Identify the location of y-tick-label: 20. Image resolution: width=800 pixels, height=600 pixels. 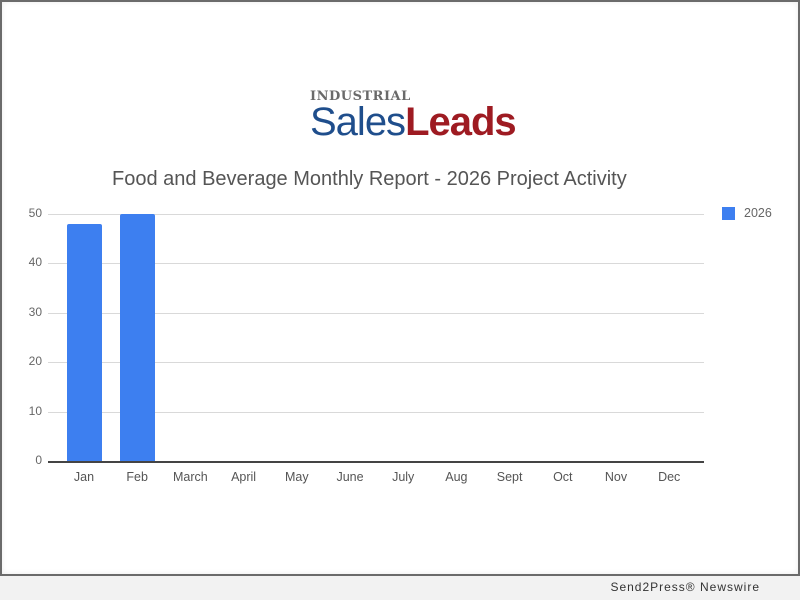
(35, 361).